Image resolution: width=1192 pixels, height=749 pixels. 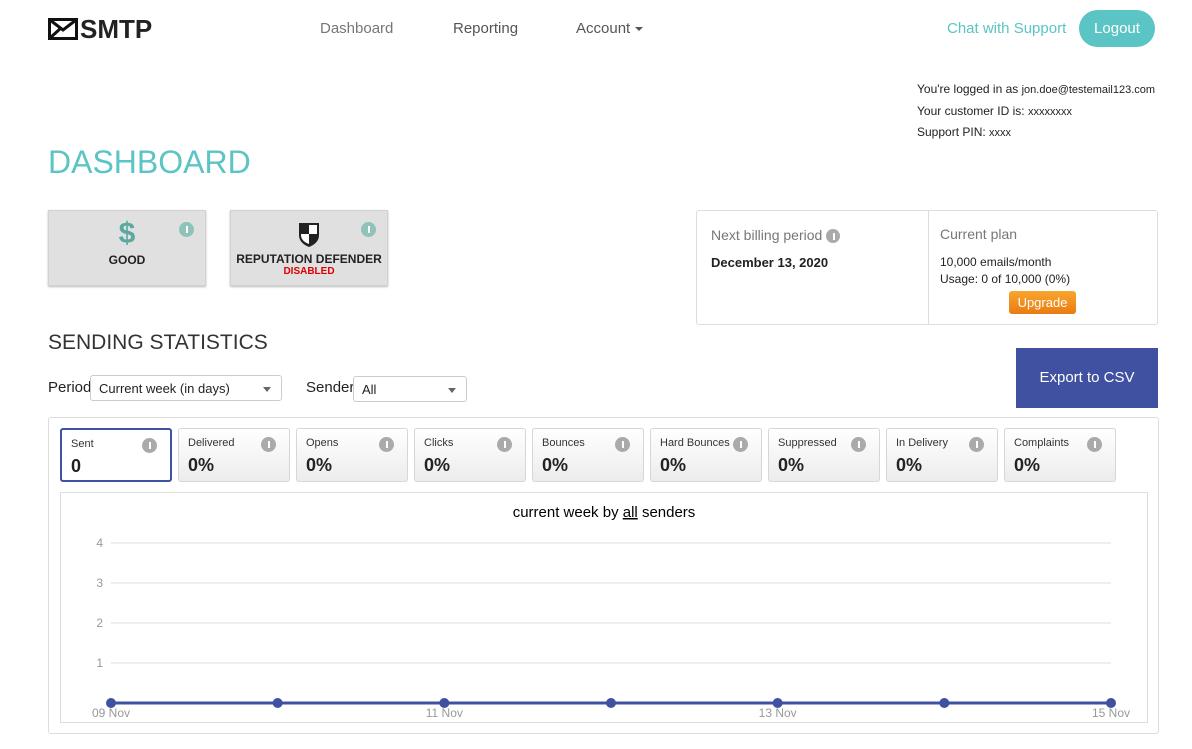 What do you see at coordinates (116, 29) in the screenshot?
I see `logo: SMTP` at bounding box center [116, 29].